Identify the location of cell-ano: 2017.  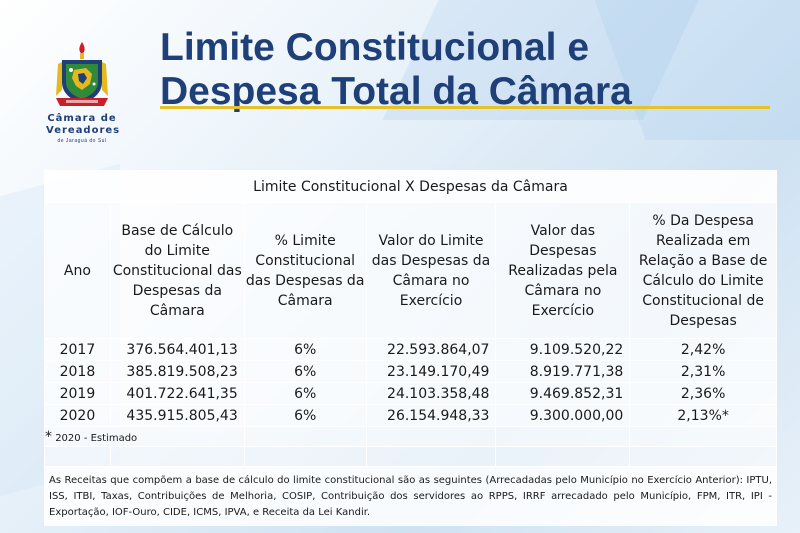
(77, 349).